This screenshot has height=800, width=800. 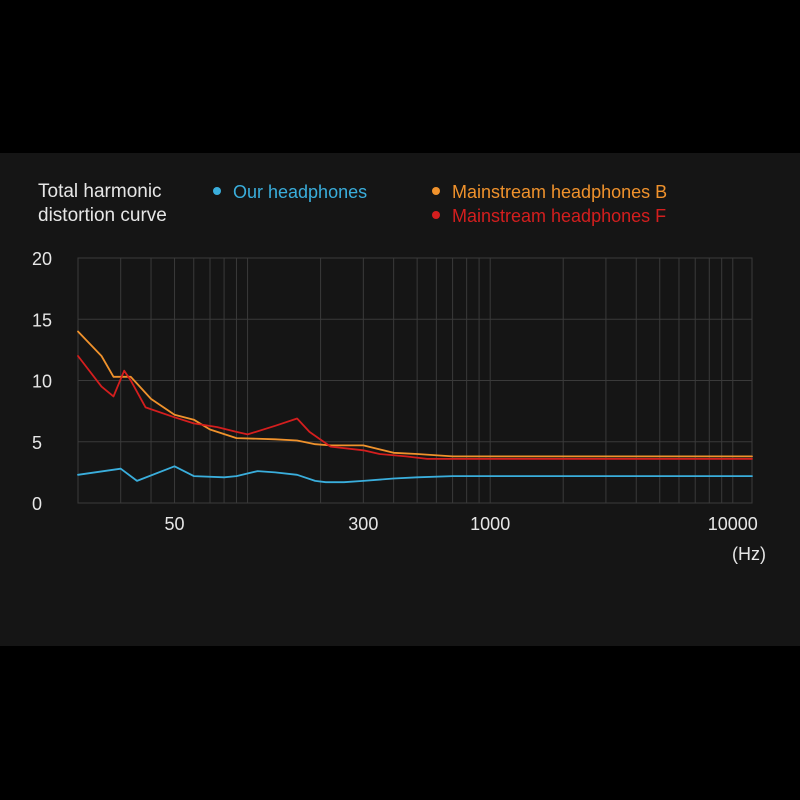 I want to click on legend-label: Our headphones, so click(x=300, y=192).